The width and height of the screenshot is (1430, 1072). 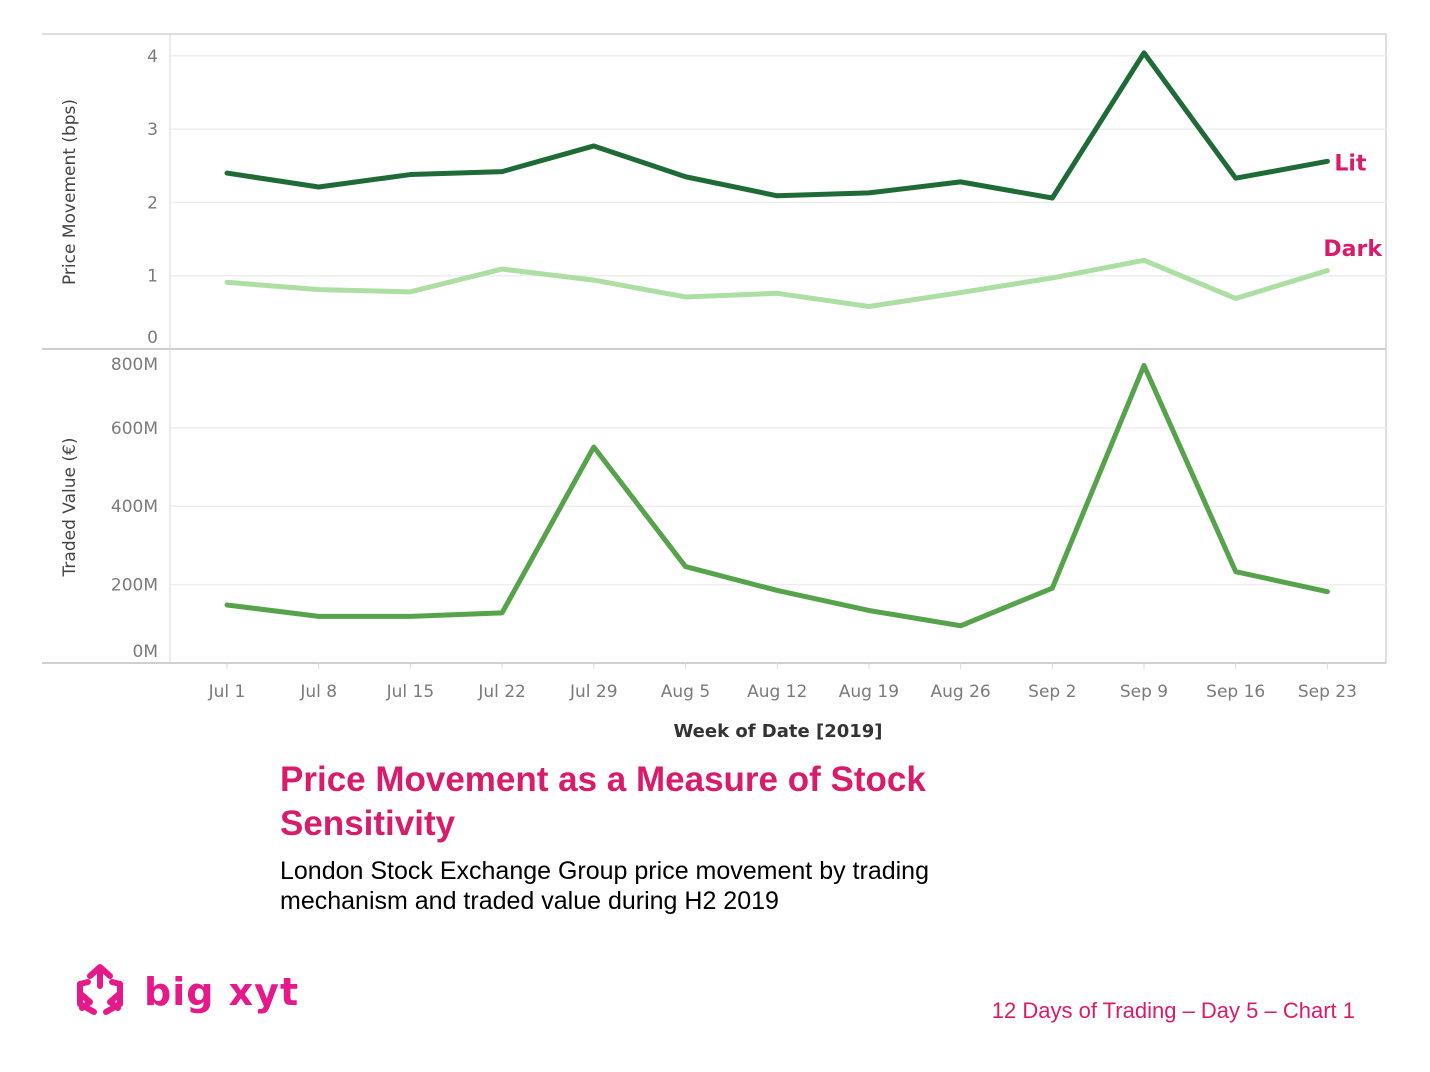 What do you see at coordinates (777, 731) in the screenshot?
I see `x-axis-title: Week of Date [2019]` at bounding box center [777, 731].